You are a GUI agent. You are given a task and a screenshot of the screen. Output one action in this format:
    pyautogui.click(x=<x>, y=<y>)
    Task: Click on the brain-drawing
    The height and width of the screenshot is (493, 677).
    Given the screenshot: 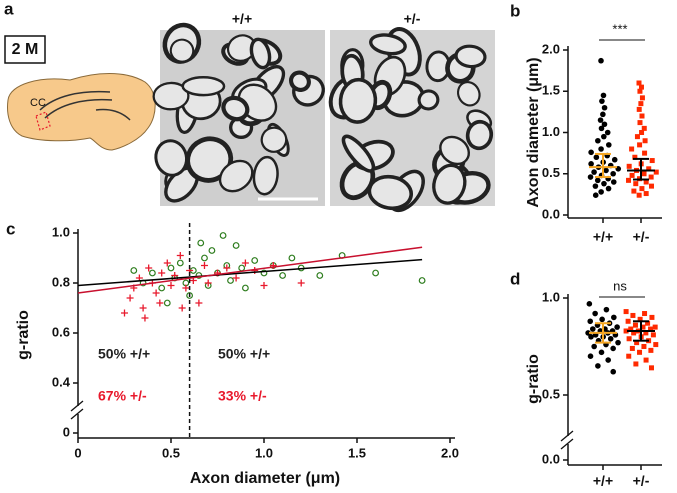 What is the action you would take?
    pyautogui.click(x=81, y=112)
    